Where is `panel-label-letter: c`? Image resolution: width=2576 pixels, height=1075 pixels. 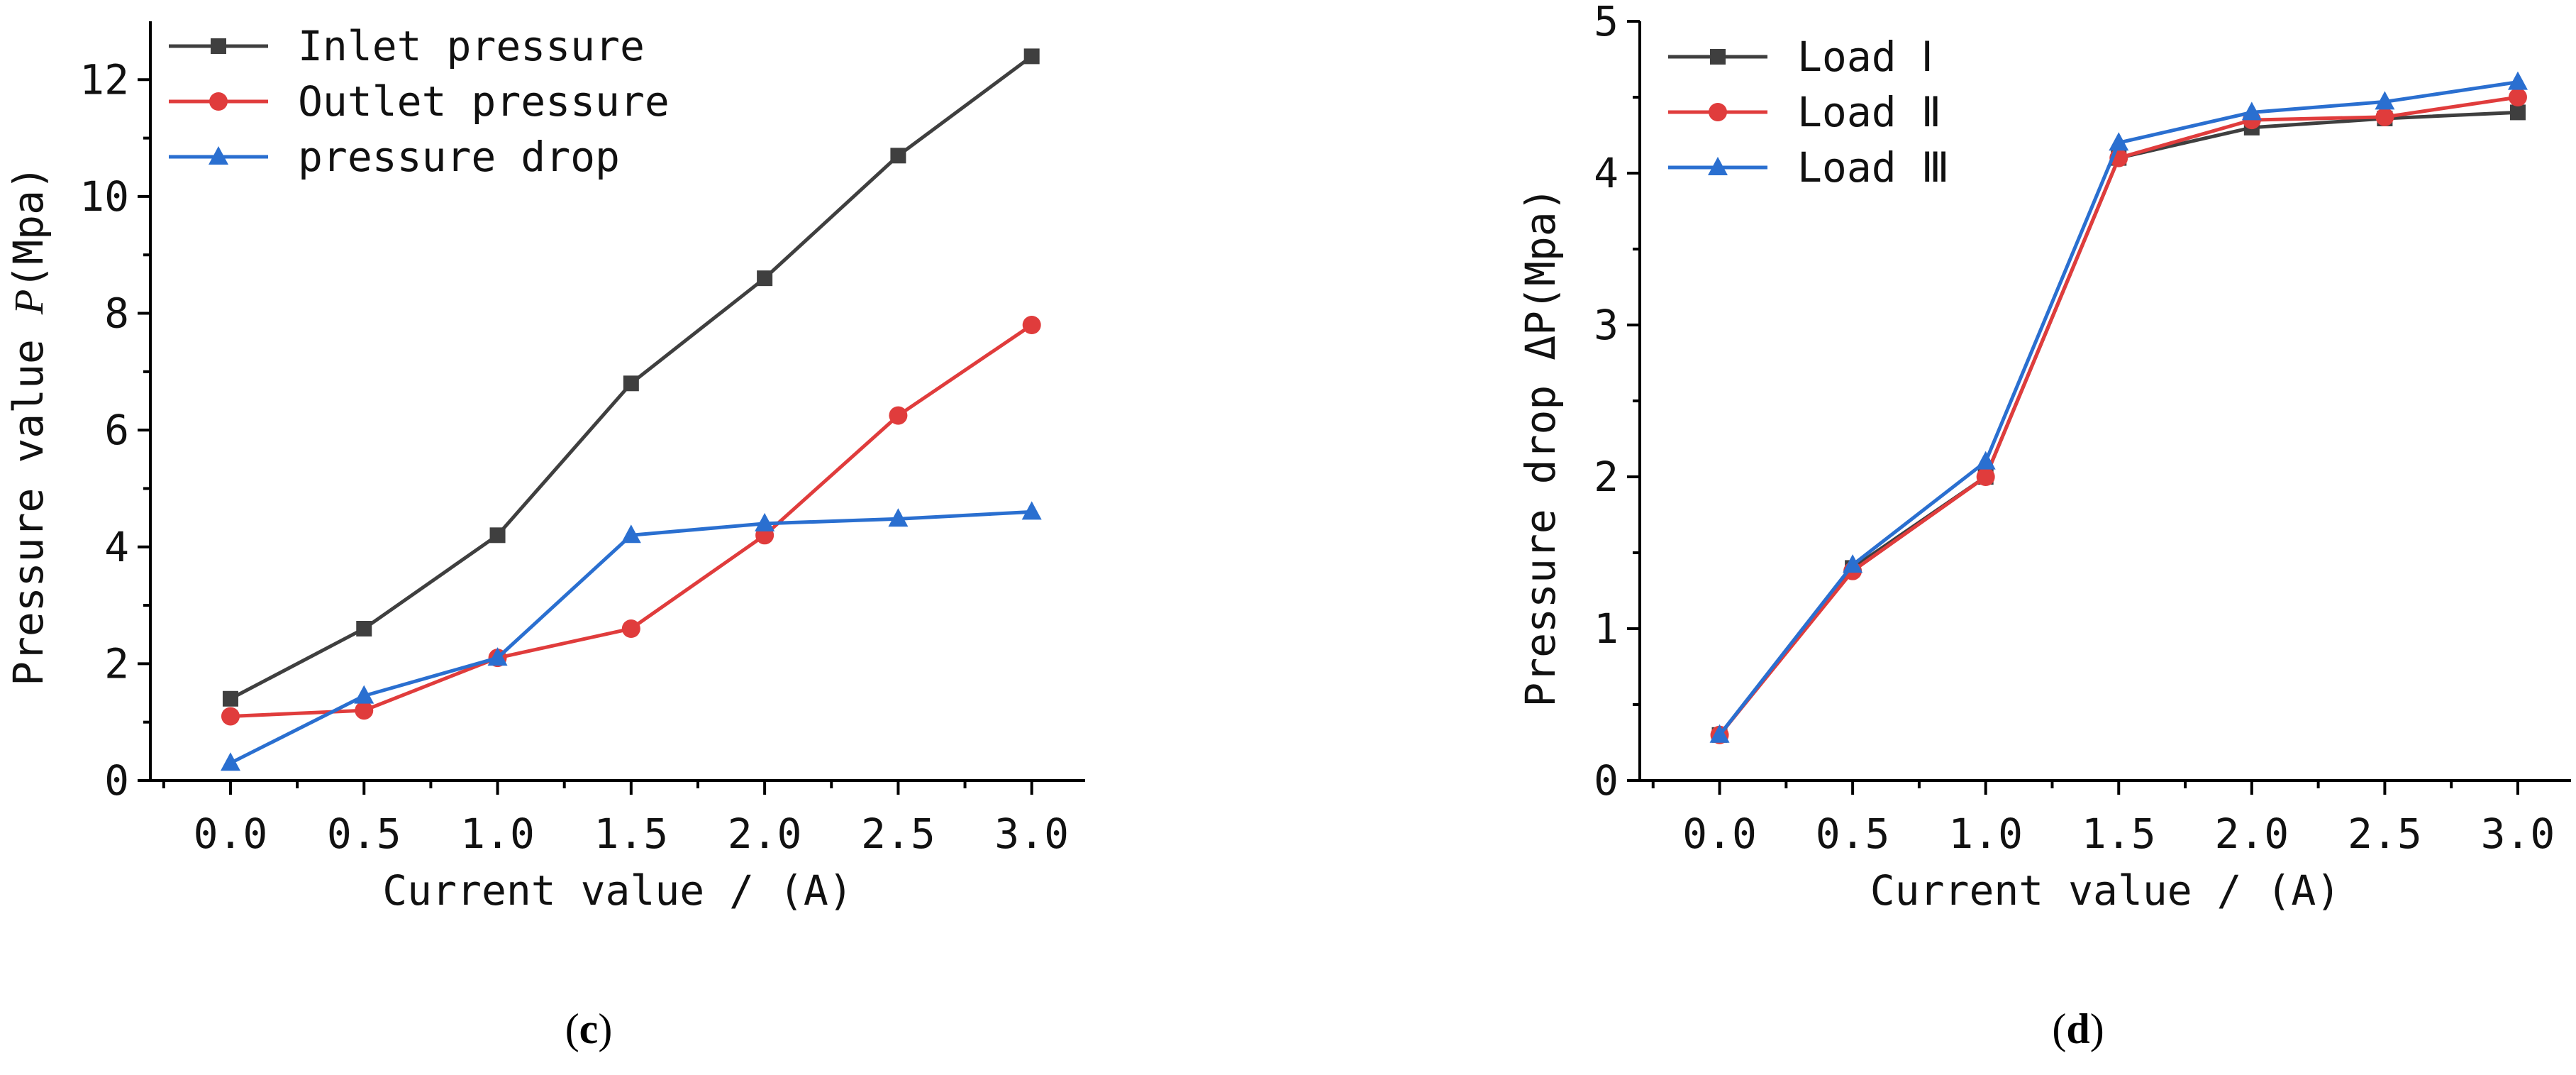 panel-label-letter: c is located at coordinates (589, 1029).